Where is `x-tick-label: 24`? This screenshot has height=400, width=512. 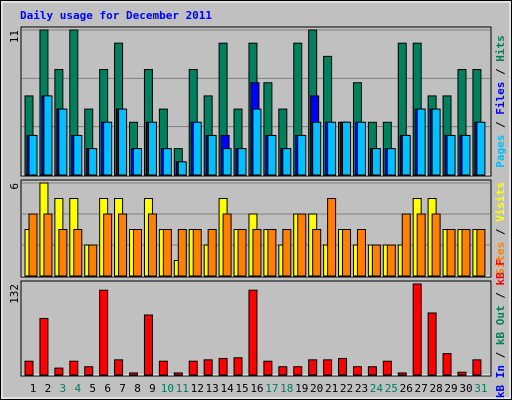 x-tick-label: 24 is located at coordinates (377, 388).